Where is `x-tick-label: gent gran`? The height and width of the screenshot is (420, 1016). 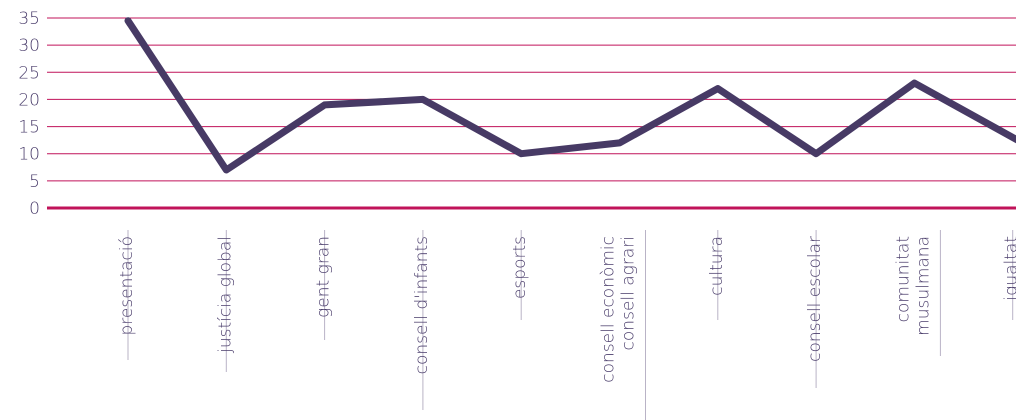 x-tick-label: gent gran is located at coordinates (324, 277).